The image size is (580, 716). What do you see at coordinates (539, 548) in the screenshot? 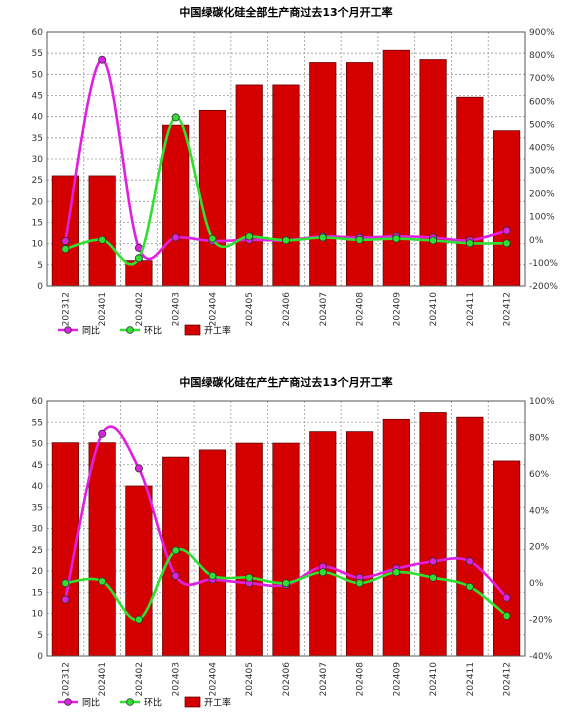
I see `y2-tick-label: 20%` at bounding box center [539, 548].